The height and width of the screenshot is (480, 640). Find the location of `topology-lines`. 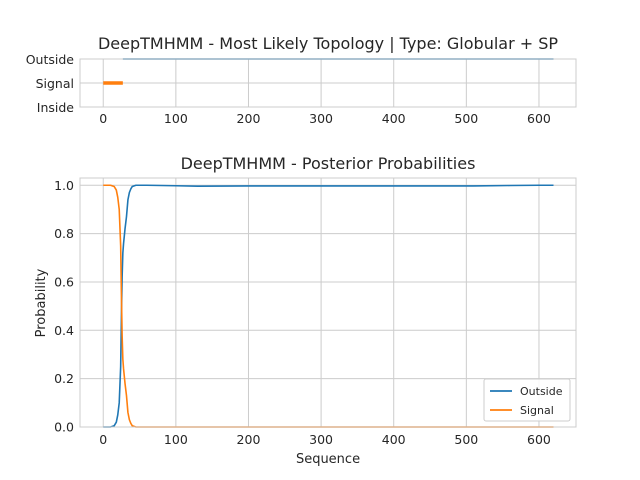

topology-lines is located at coordinates (328, 71).